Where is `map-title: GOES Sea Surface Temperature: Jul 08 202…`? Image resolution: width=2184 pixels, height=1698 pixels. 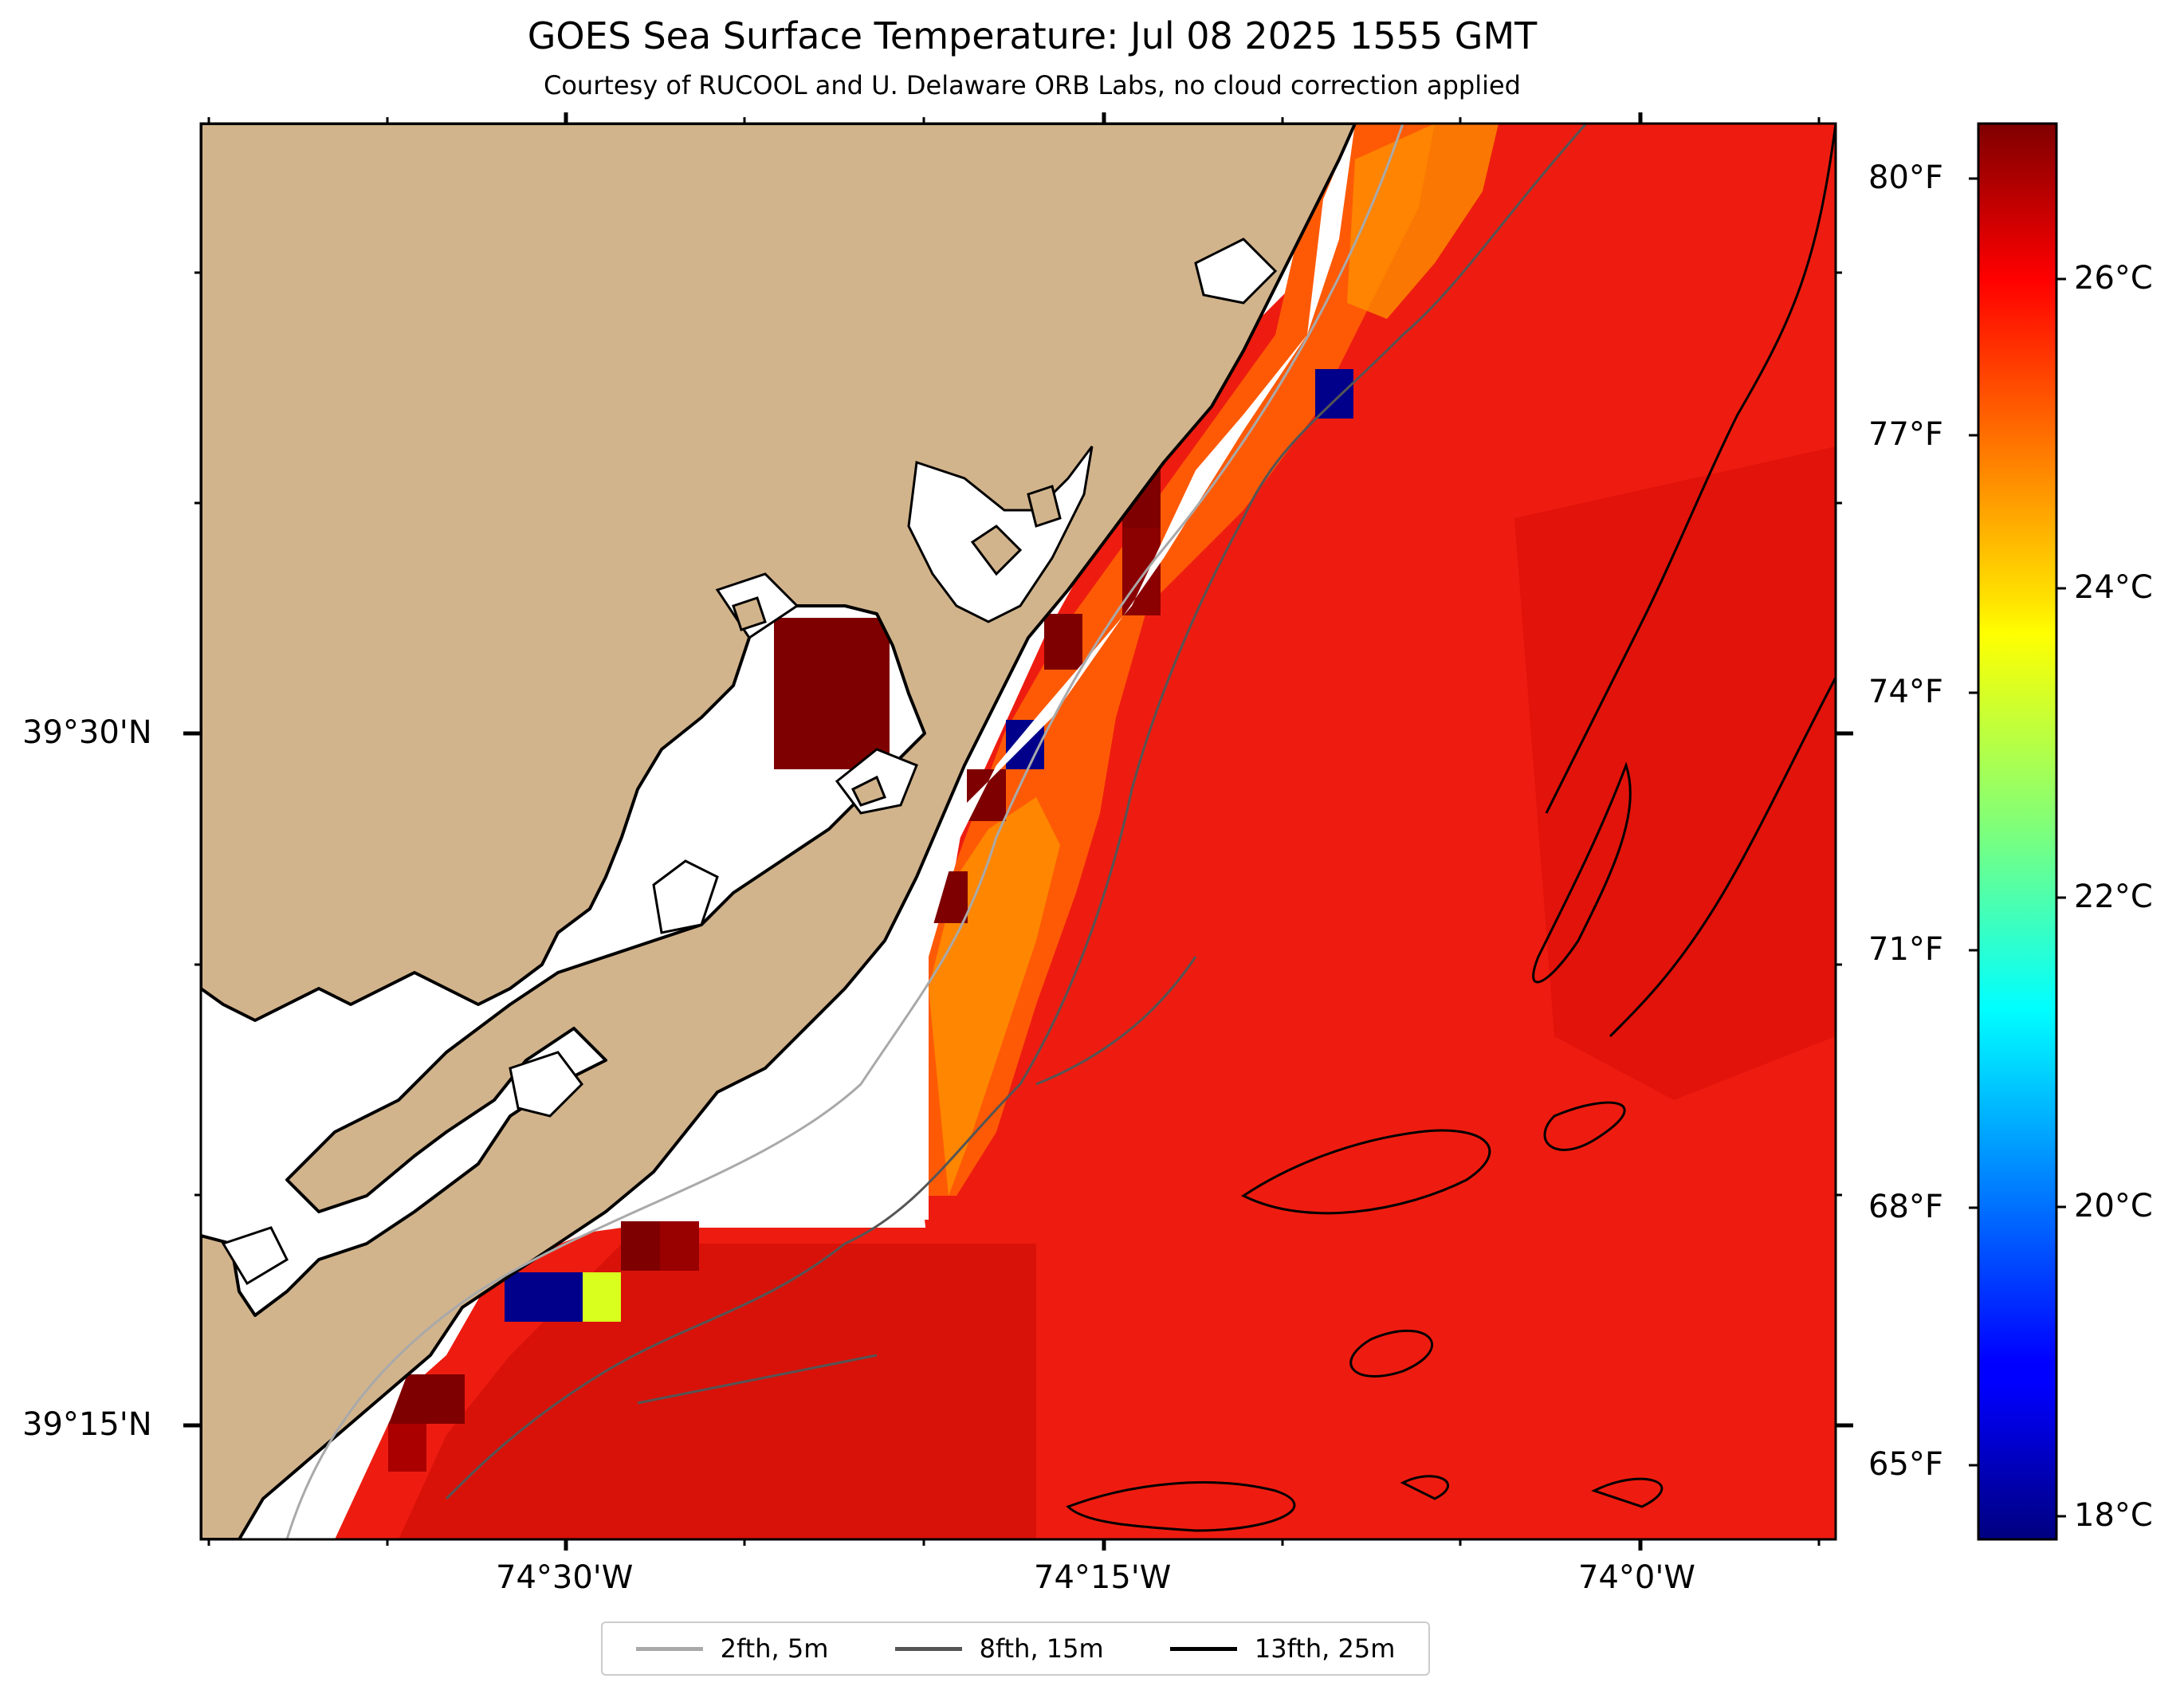
map-title: GOES Sea Surface Temperature: Jul 08 202… is located at coordinates (1032, 35).